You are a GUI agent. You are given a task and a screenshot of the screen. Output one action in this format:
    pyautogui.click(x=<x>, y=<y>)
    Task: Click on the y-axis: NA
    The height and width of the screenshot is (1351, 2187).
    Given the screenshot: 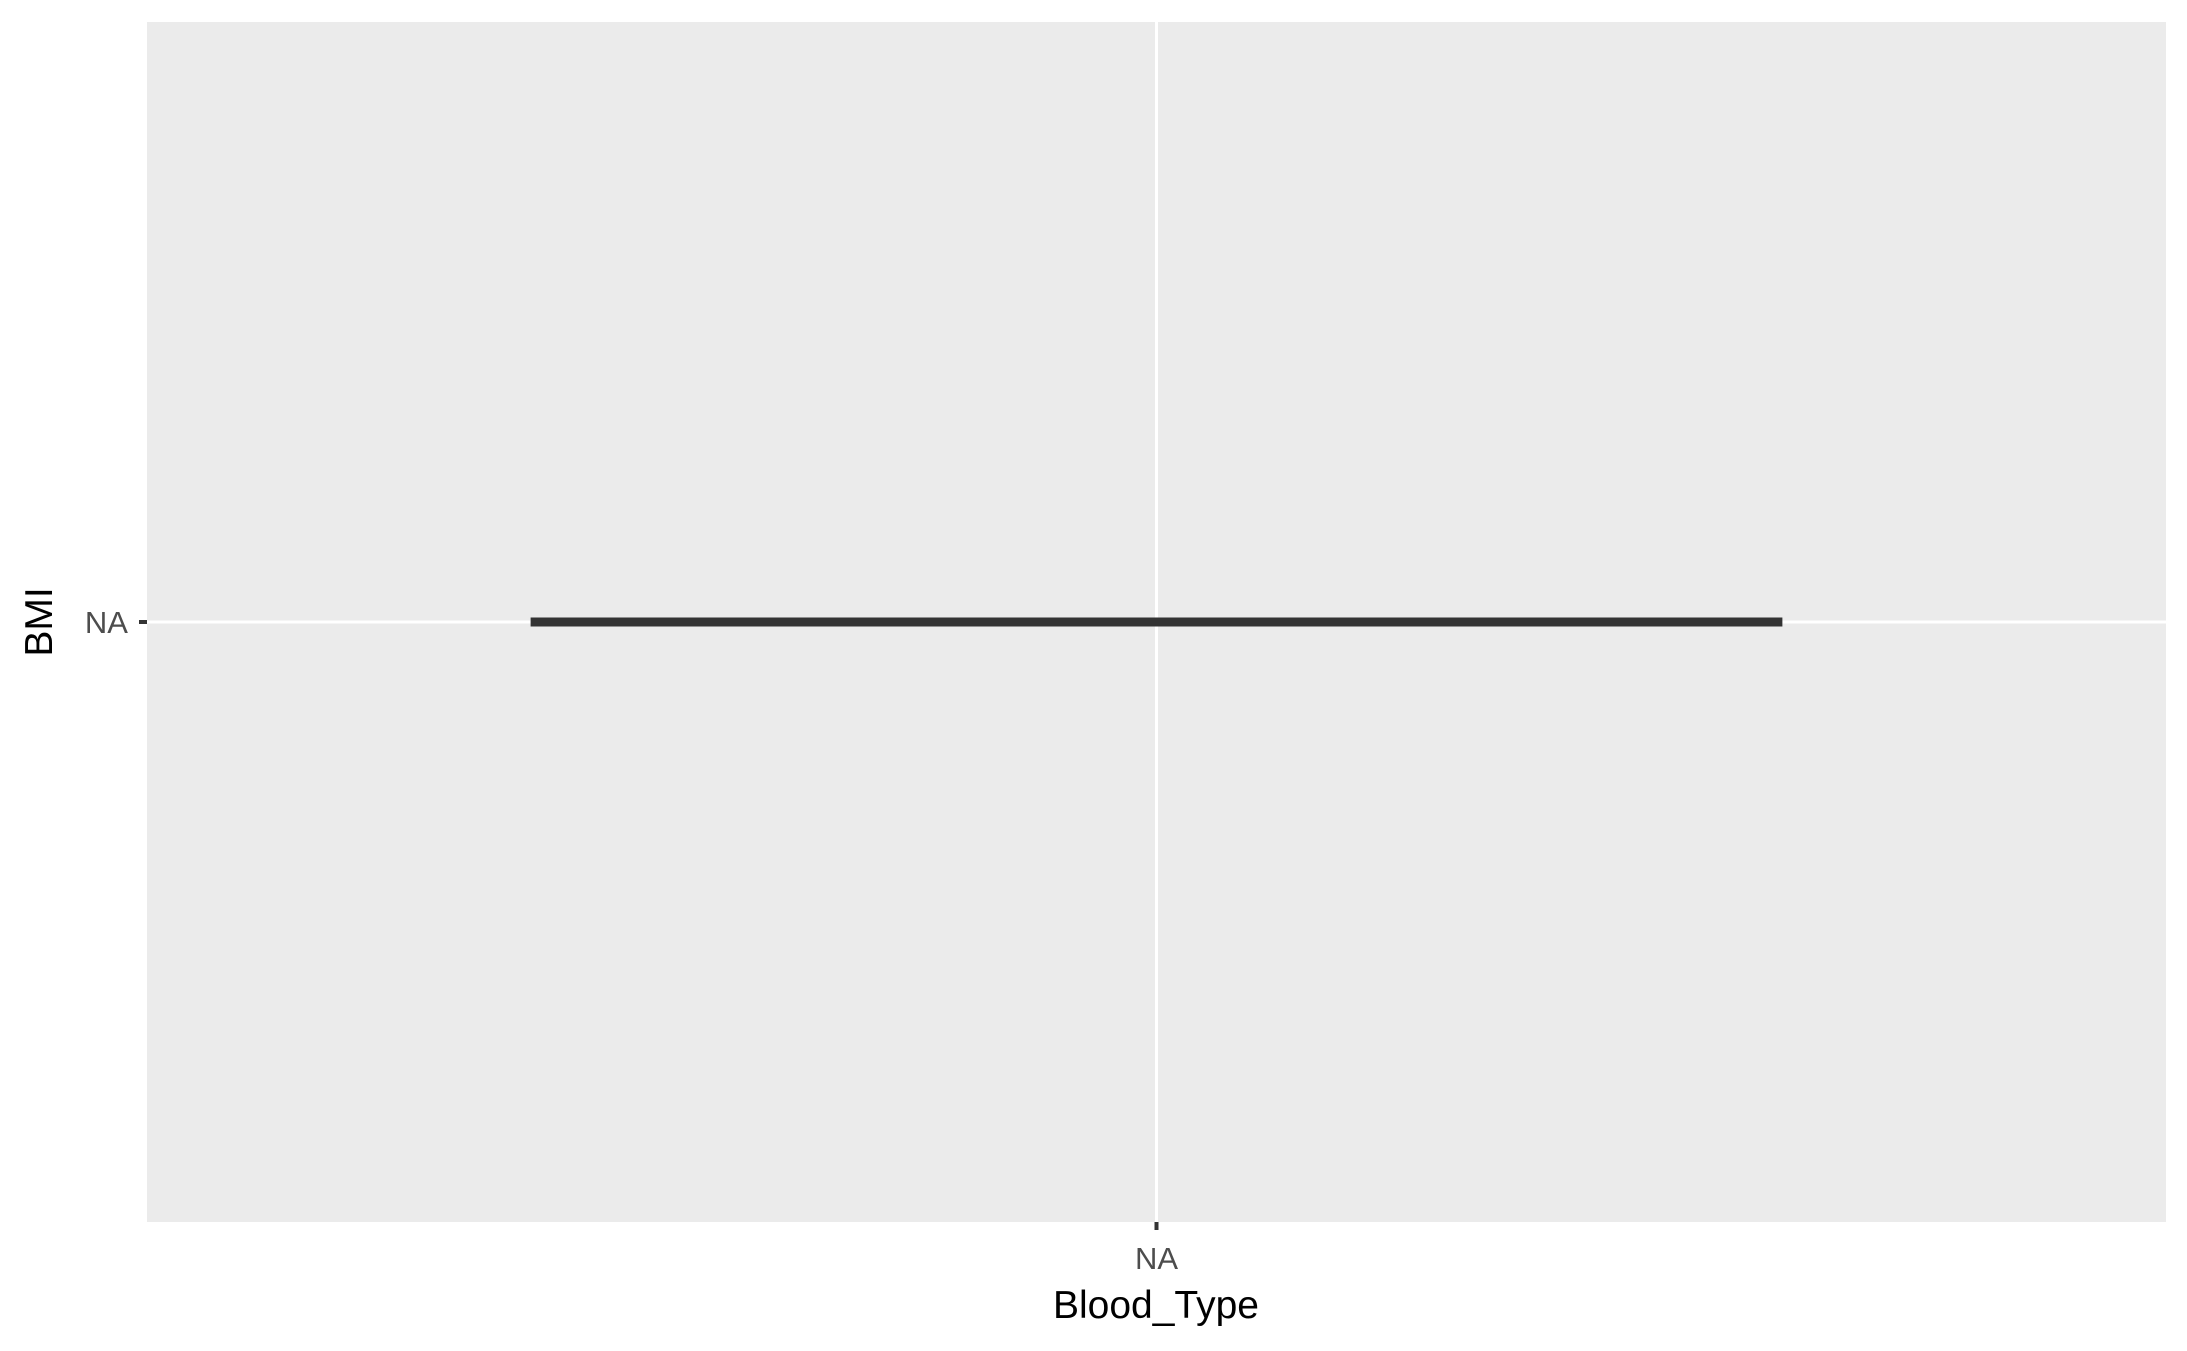 What is the action you would take?
    pyautogui.click(x=116, y=622)
    